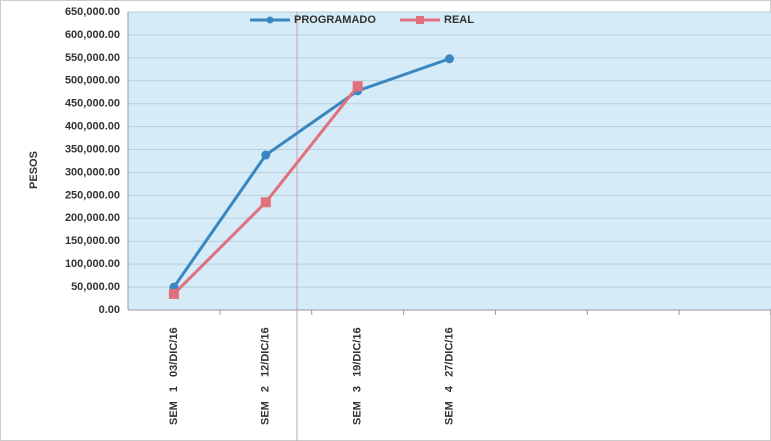 This screenshot has width=771, height=441. I want to click on x-tick-label: SEM 2 12/DIC/16, so click(266, 376).